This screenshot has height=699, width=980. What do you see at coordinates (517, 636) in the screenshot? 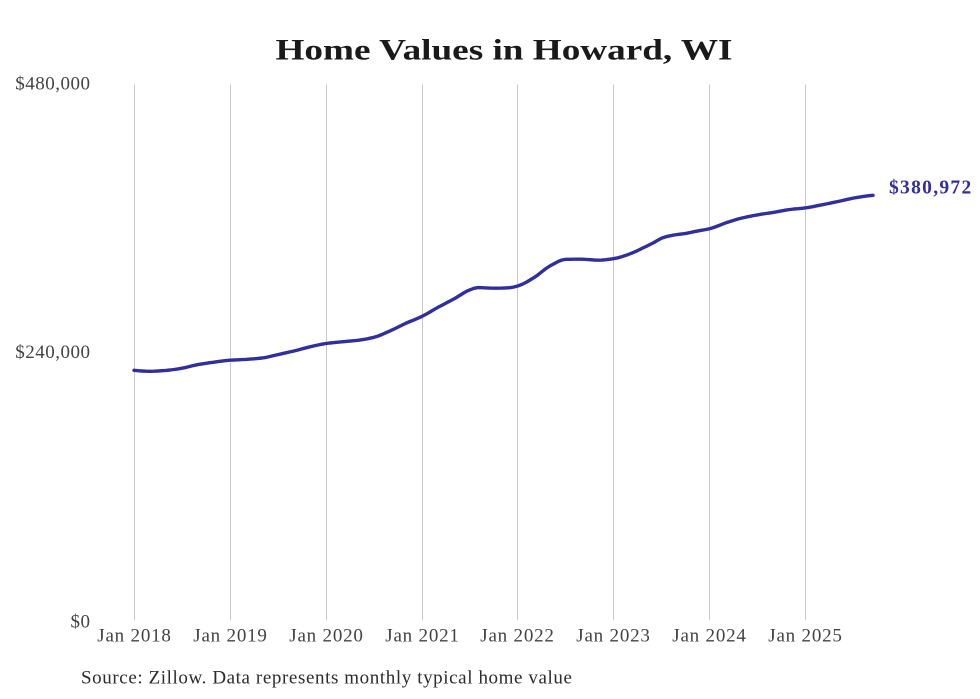
I see `svg-text: Jan 2022` at bounding box center [517, 636].